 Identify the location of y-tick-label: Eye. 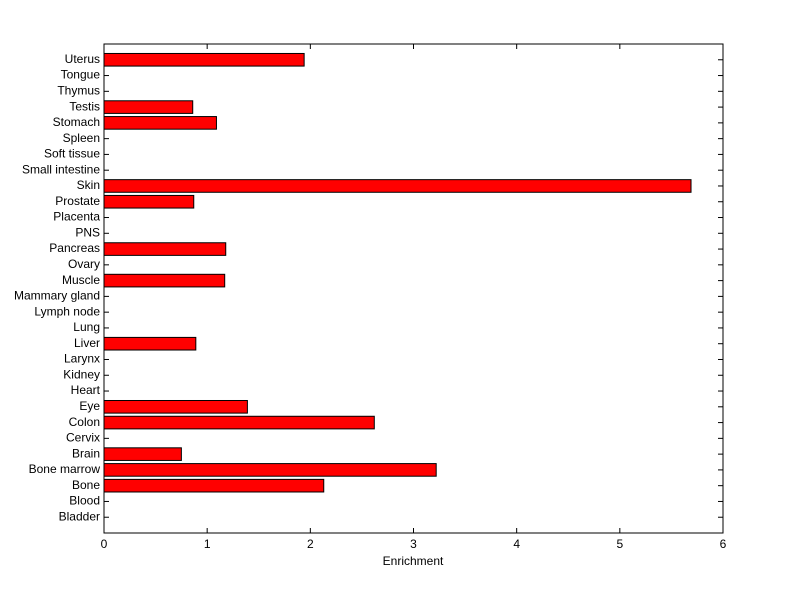
(89, 406).